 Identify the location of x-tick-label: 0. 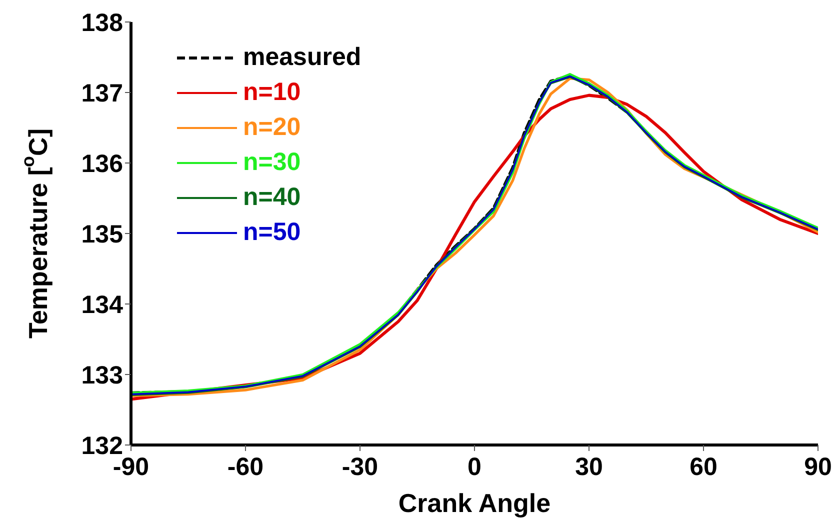
(475, 466).